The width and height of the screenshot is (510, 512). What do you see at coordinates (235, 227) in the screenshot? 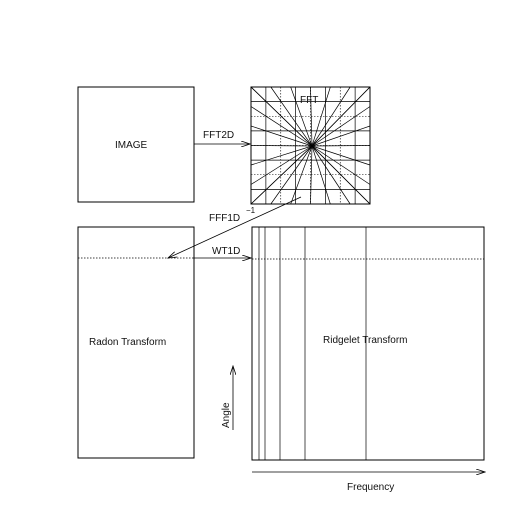
I see `ifft1d-arrow` at bounding box center [235, 227].